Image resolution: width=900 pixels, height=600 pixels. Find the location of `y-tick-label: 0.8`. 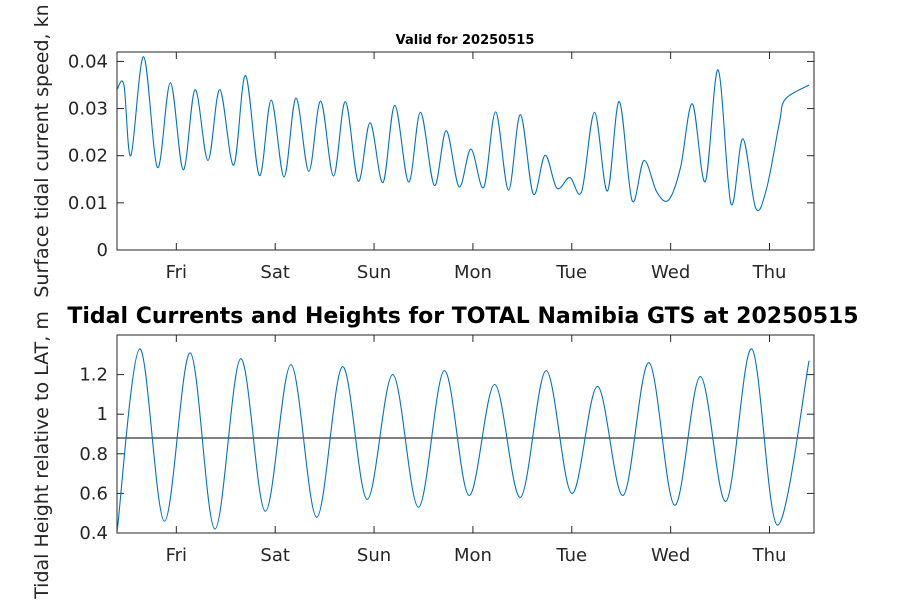

y-tick-label: 0.8 is located at coordinates (93, 454).